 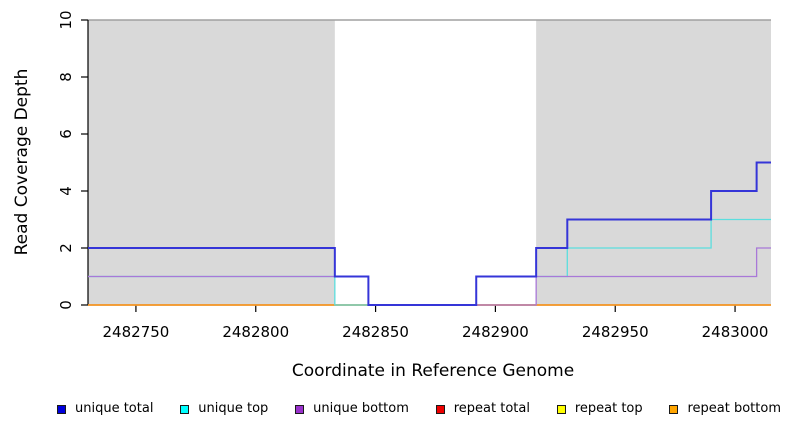 I want to click on legend-item-repeat-total: repeat total, so click(x=482, y=409).